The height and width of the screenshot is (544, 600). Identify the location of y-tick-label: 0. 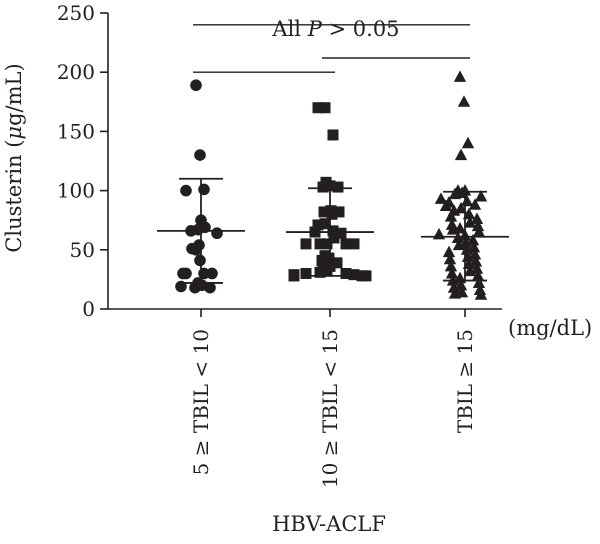
(88, 309).